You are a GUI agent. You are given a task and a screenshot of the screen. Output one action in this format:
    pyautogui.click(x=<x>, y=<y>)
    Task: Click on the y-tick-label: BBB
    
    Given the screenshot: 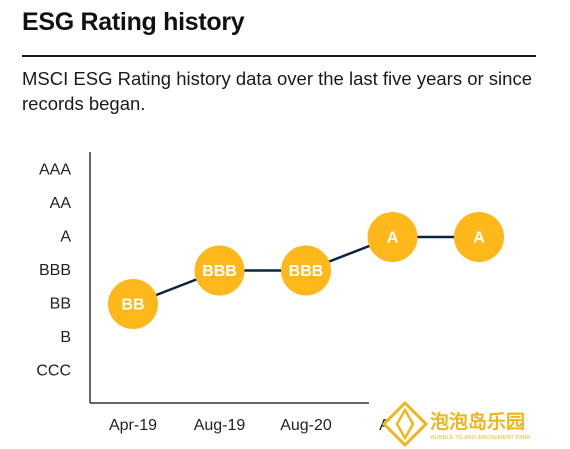 What is the action you would take?
    pyautogui.click(x=55, y=270)
    